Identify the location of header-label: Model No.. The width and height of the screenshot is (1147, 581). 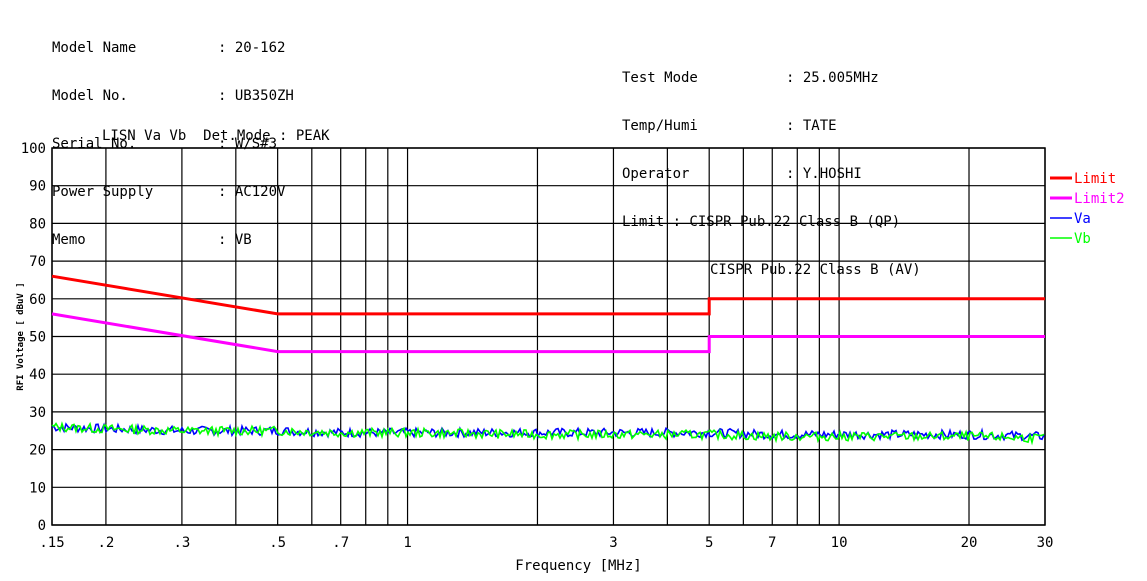
(90, 96).